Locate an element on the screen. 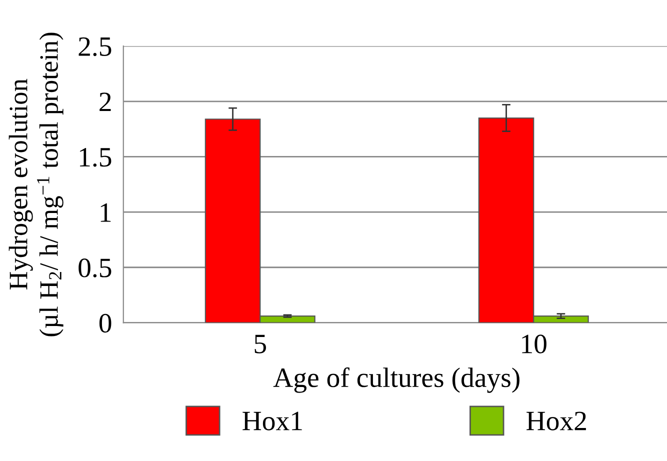  y-tick-label: 2 is located at coordinates (105, 102).